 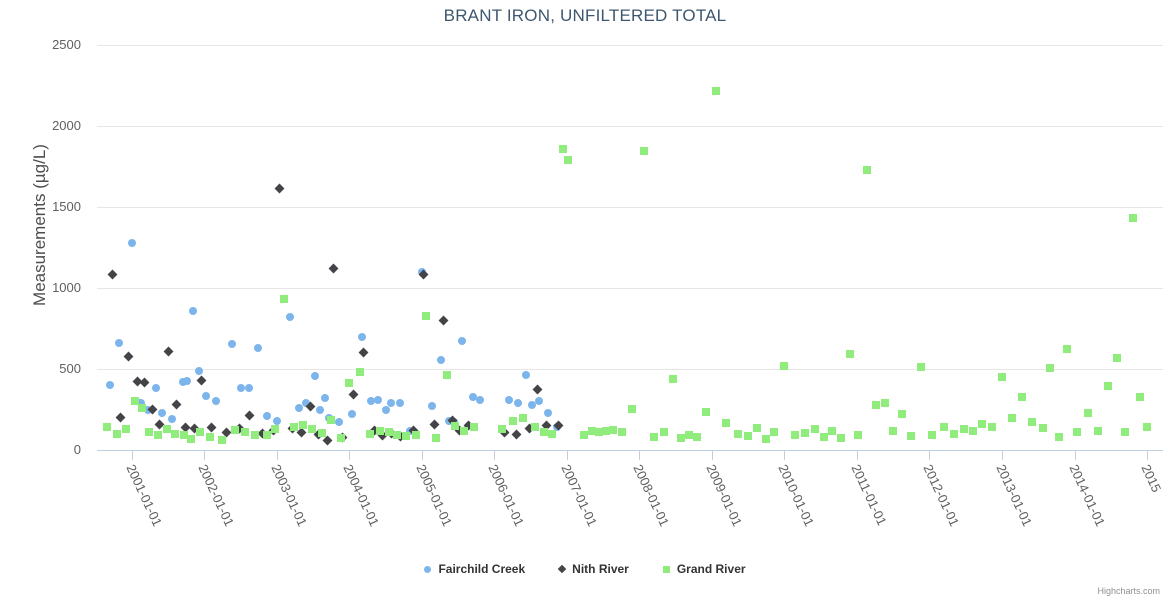 I want to click on legend-item-fairchild-creek: Fairchild Creek, so click(x=474, y=569).